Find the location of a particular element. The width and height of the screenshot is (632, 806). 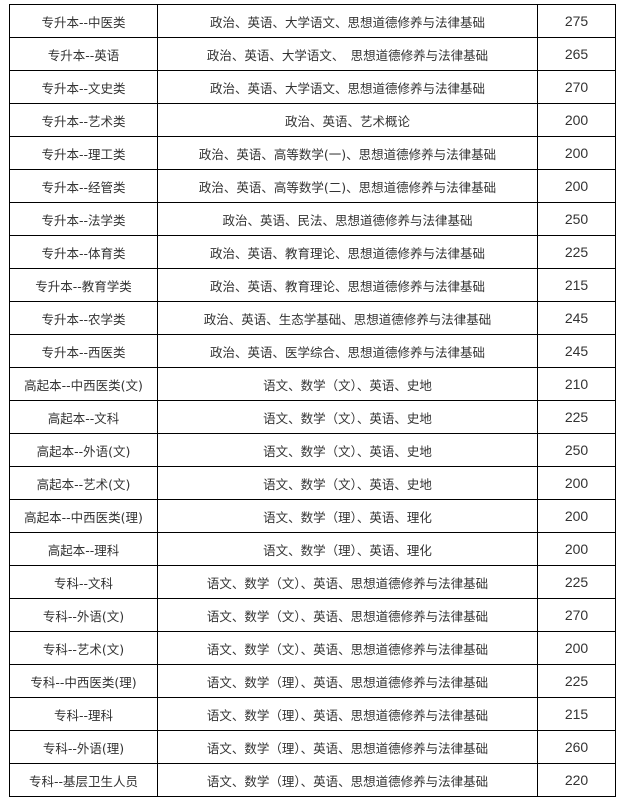

table-row: 专升本--教育学类 政治、英语、教育理论、思想道德修养与法律基础 215 is located at coordinates (312, 285).